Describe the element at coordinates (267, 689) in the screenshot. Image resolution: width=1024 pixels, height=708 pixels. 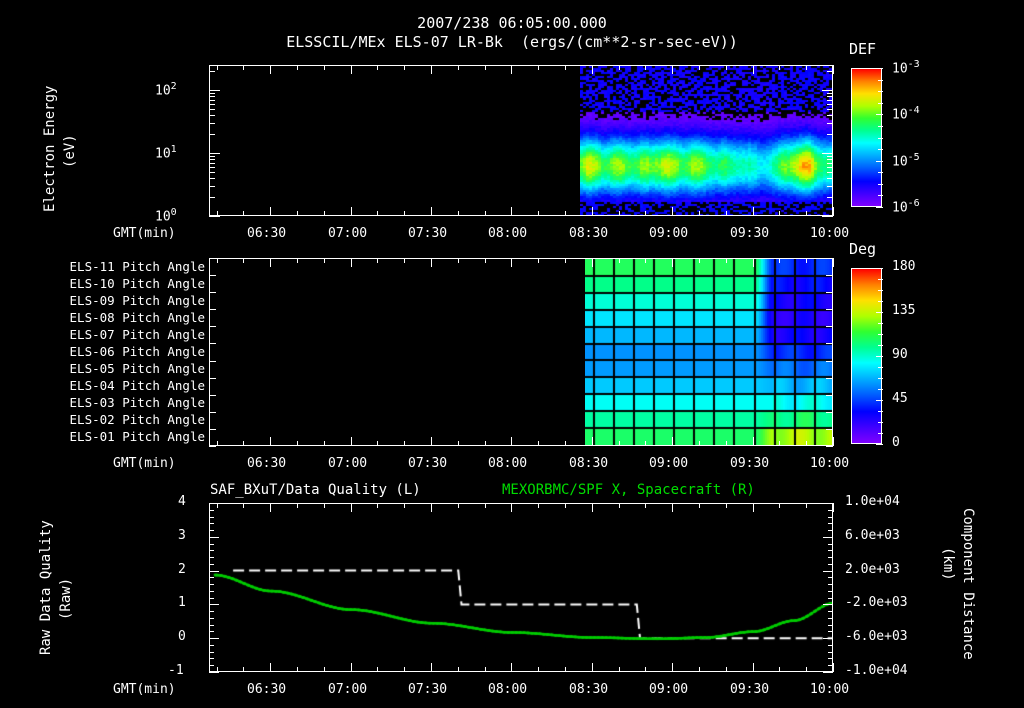
I see `bottom-xtick-label: 06:30` at that location.